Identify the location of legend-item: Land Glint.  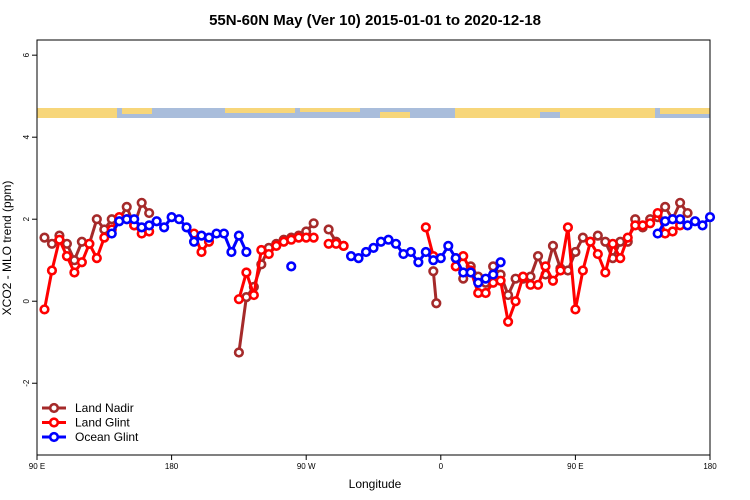
(86, 423).